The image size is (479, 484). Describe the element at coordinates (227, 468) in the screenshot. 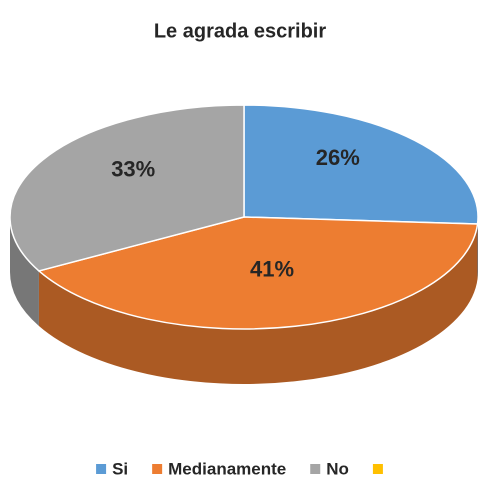

I see `legend-label: Medianamente` at that location.